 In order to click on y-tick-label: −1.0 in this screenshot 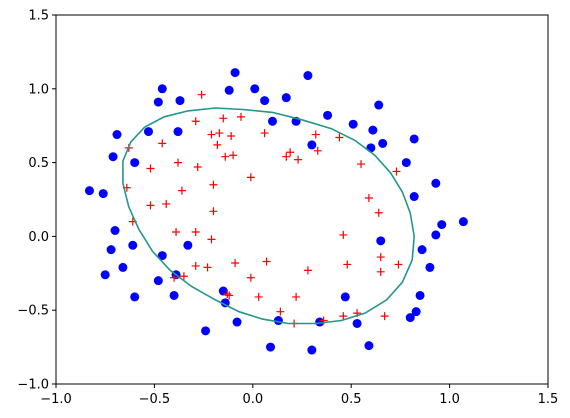, I will do `click(33, 385)`.